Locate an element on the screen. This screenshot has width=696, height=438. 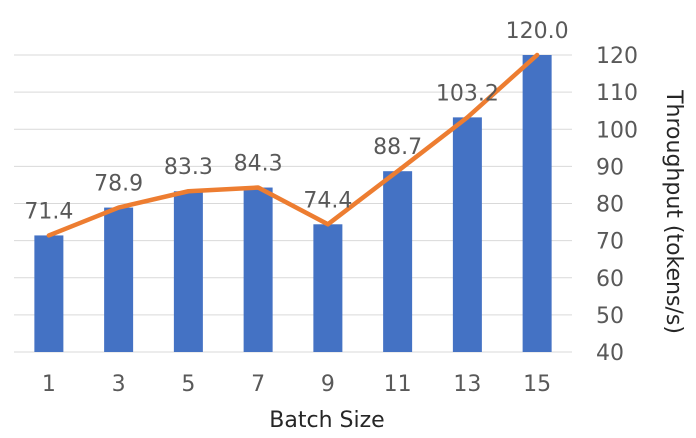
y-tick-label: 100 is located at coordinates (617, 130).